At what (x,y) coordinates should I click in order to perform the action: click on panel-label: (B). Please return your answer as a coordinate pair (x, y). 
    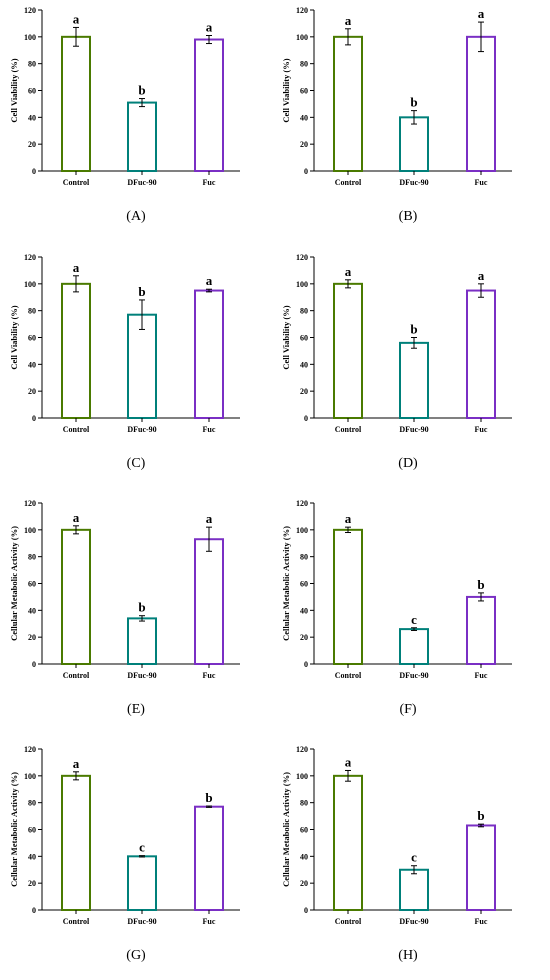
    Looking at the image, I should click on (408, 216).